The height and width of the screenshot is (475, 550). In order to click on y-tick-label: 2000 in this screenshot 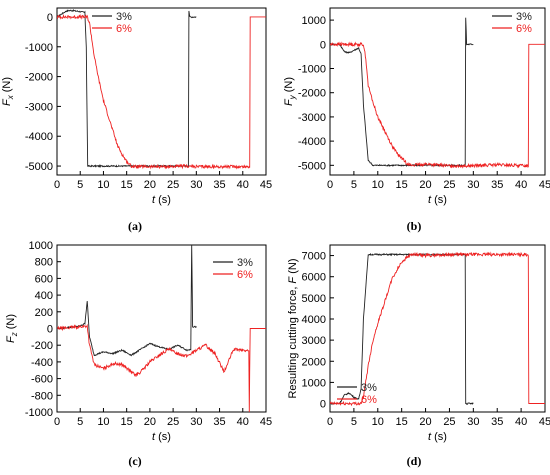, I will do `click(314, 362)`.